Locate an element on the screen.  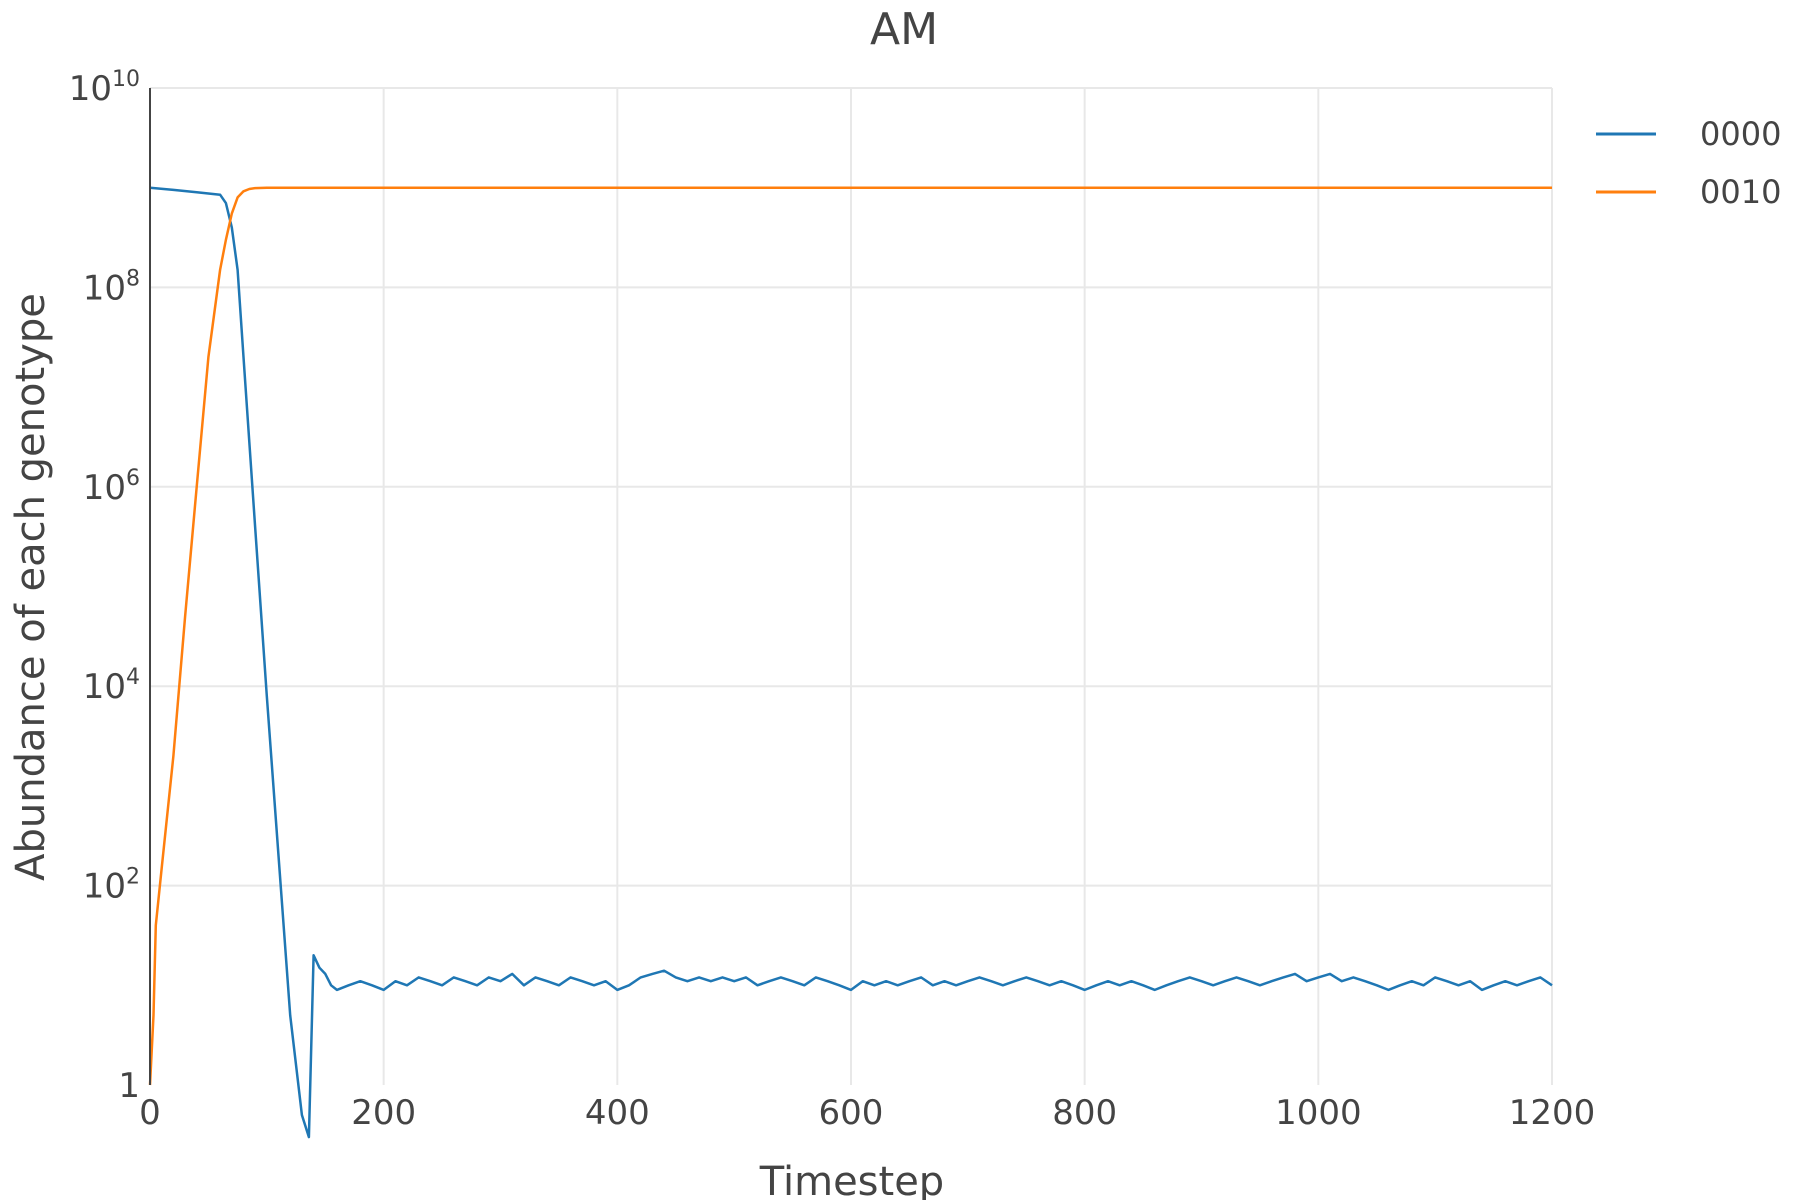
x-tick-label: 600 is located at coordinates (851, 1113).